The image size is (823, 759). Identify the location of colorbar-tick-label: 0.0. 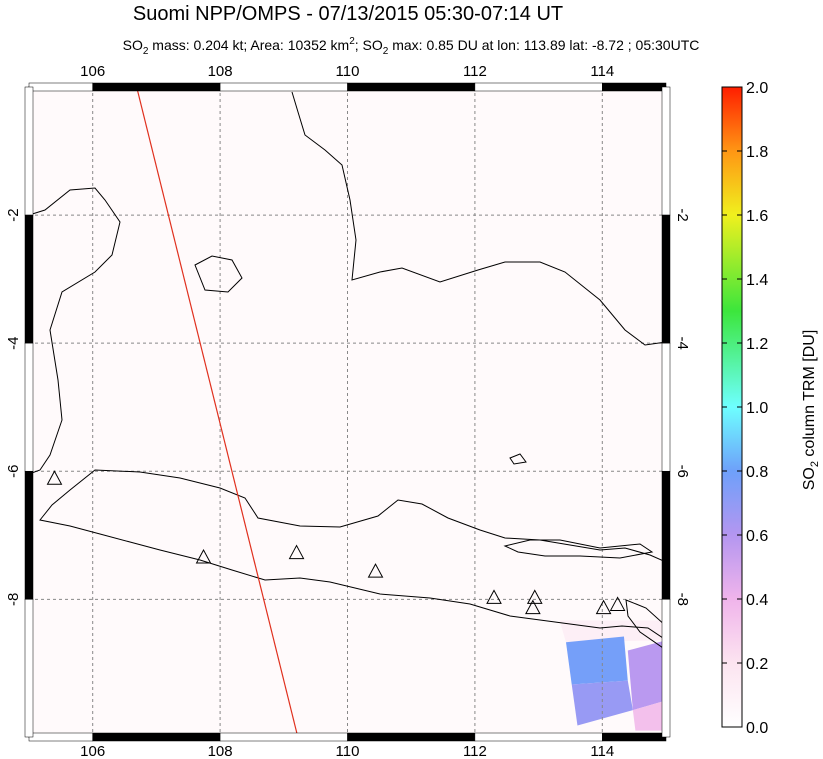
(757, 728).